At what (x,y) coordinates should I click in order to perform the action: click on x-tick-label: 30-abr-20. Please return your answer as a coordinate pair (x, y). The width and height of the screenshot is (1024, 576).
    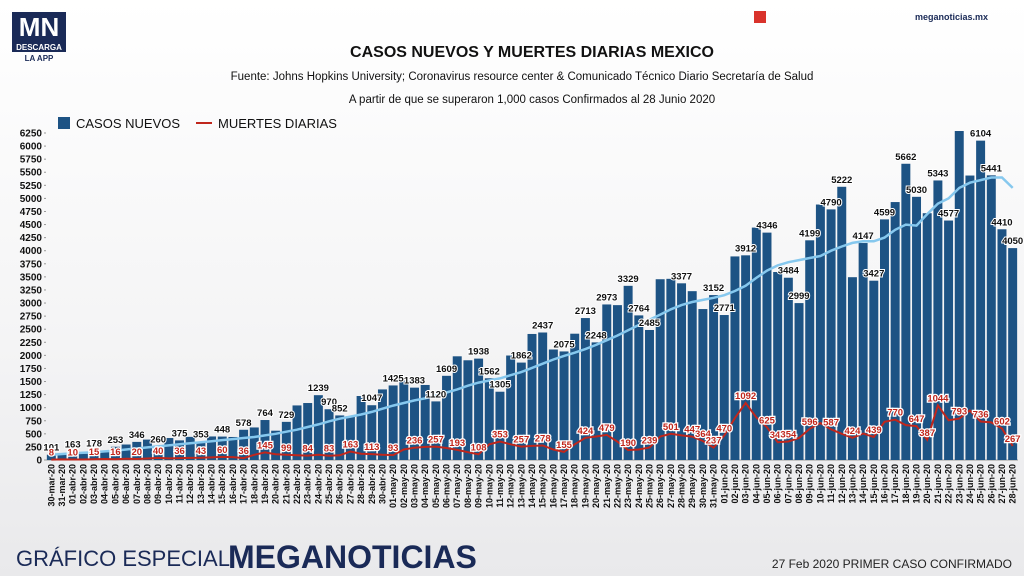
    Looking at the image, I should click on (382, 484).